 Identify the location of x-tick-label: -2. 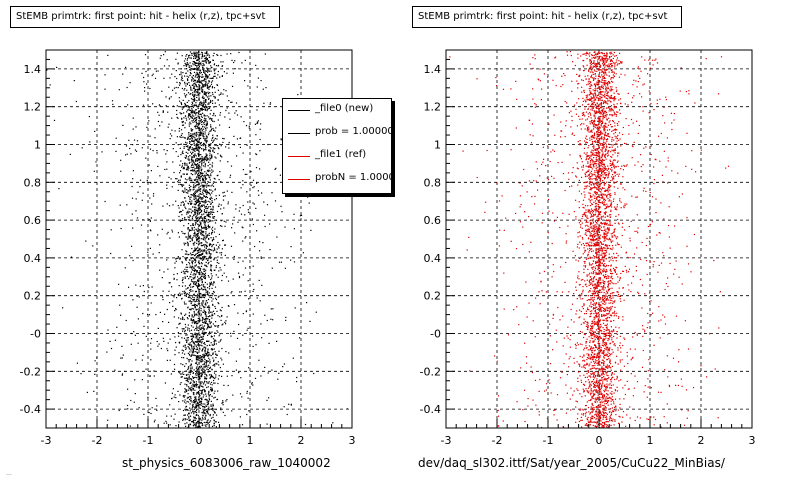
(97, 440).